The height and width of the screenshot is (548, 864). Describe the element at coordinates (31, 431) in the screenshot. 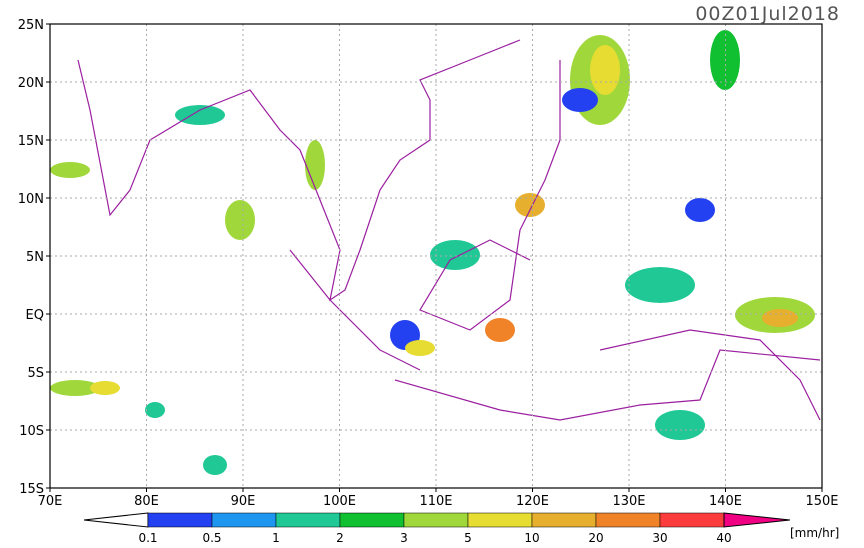

I see `lat-label: 10S` at that location.